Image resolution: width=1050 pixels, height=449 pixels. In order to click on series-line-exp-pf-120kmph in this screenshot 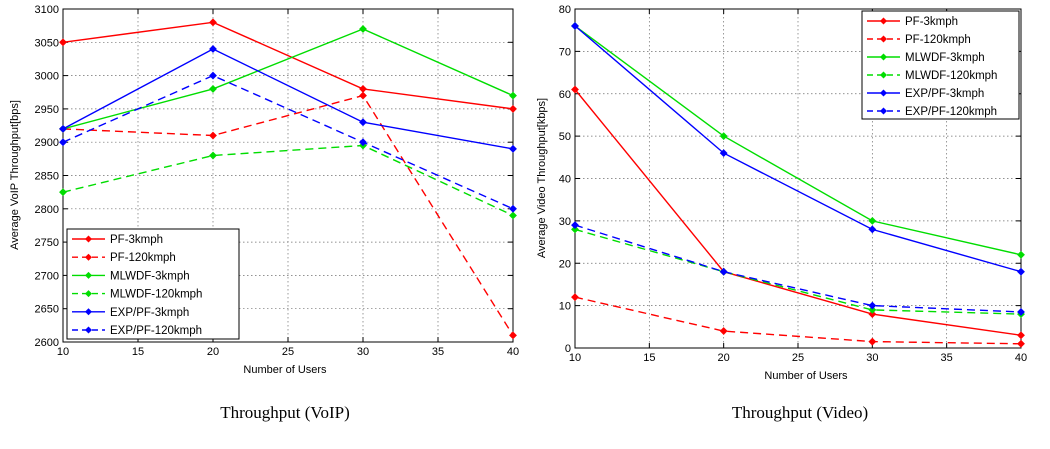, I will do `click(798, 268)`.